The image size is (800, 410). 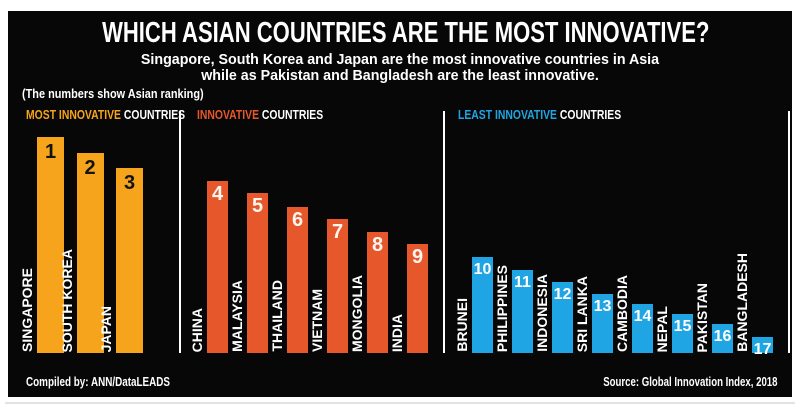 What do you see at coordinates (27, 309) in the screenshot?
I see `bar-country-label: SINGAPORE` at bounding box center [27, 309].